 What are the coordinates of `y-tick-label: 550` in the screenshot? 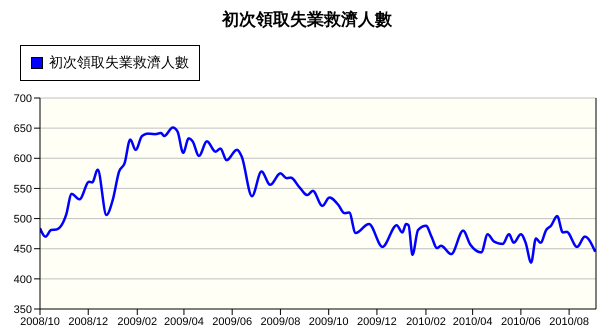 It's located at (23, 189).